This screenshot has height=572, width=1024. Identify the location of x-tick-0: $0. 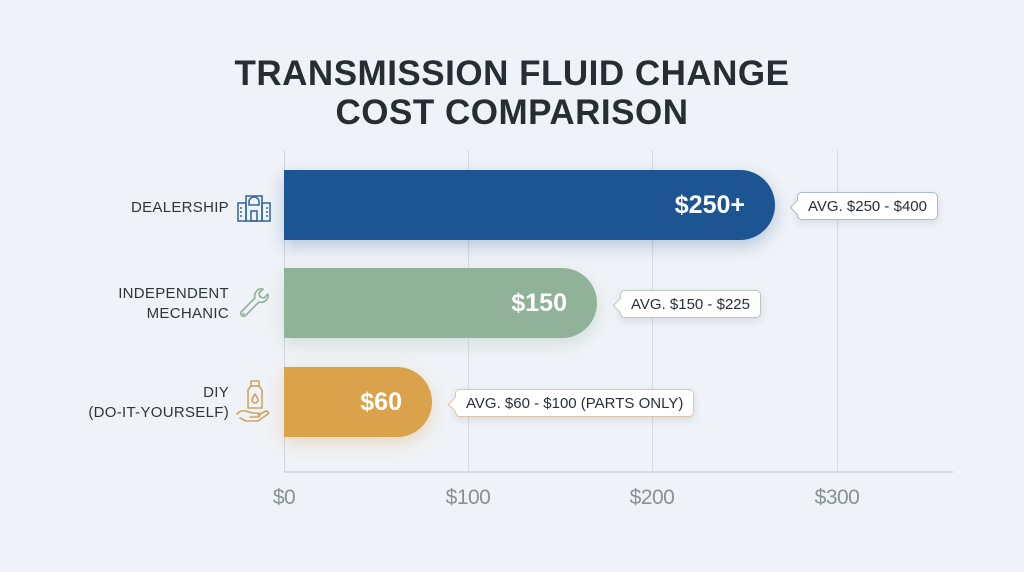
(284, 497).